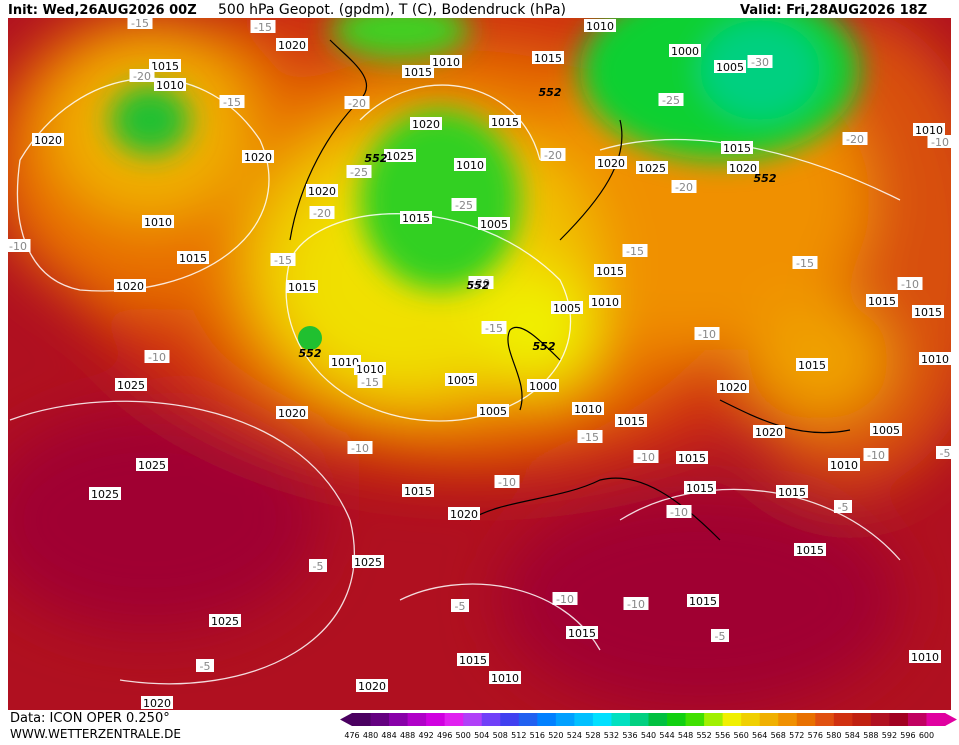 This screenshot has width=959, height=745. What do you see at coordinates (283, 260) in the screenshot?
I see `isotherm-label: -15` at bounding box center [283, 260].